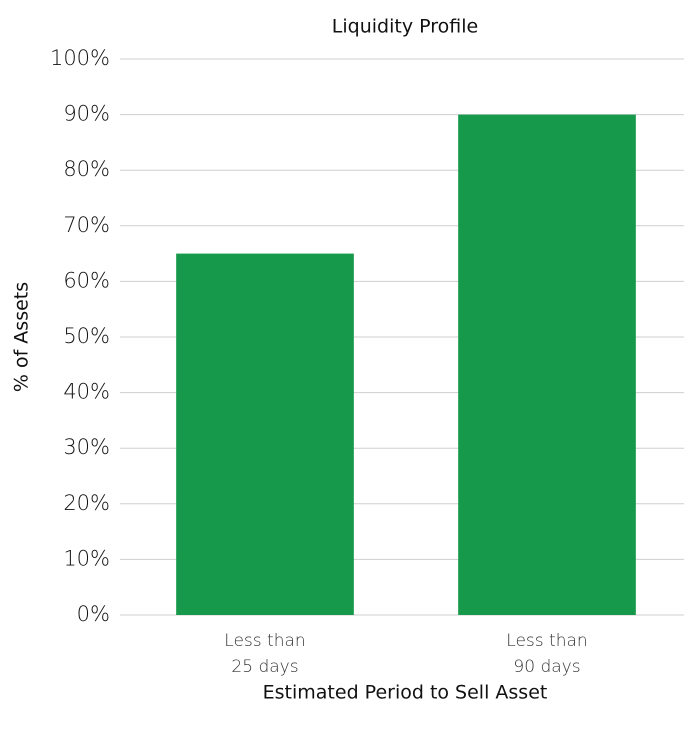 The width and height of the screenshot is (684, 731). Describe the element at coordinates (86, 114) in the screenshot. I see `y-tick-label: 90%` at that location.